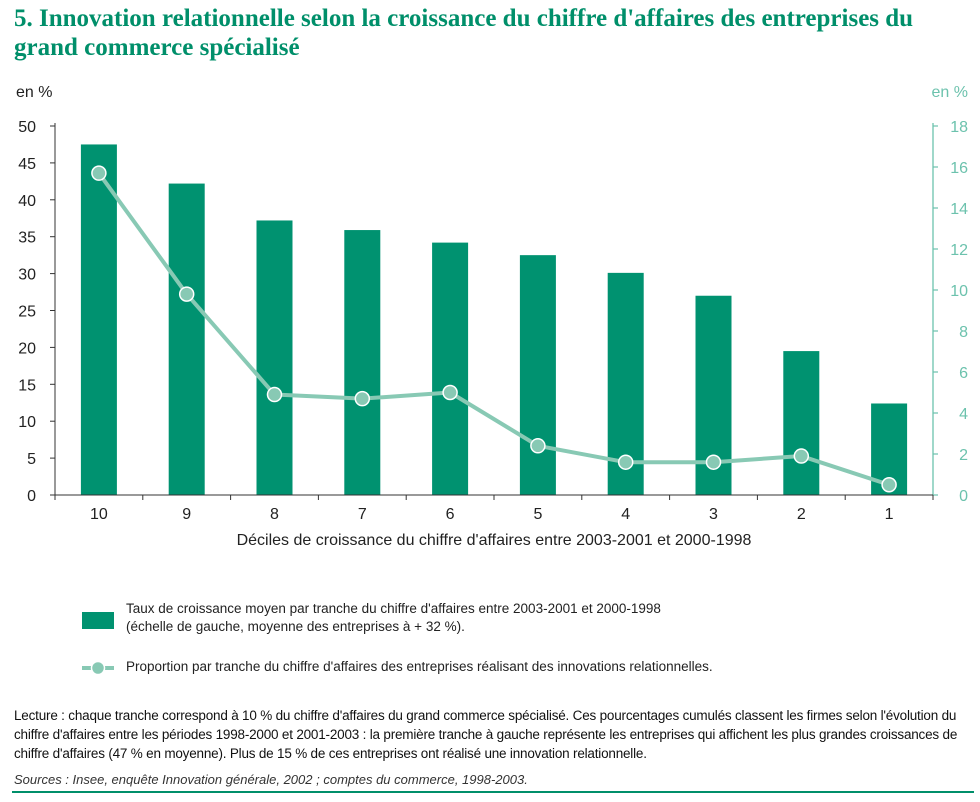 The image size is (980, 802). What do you see at coordinates (889, 514) in the screenshot?
I see `x-tick-label-1: 1` at bounding box center [889, 514].